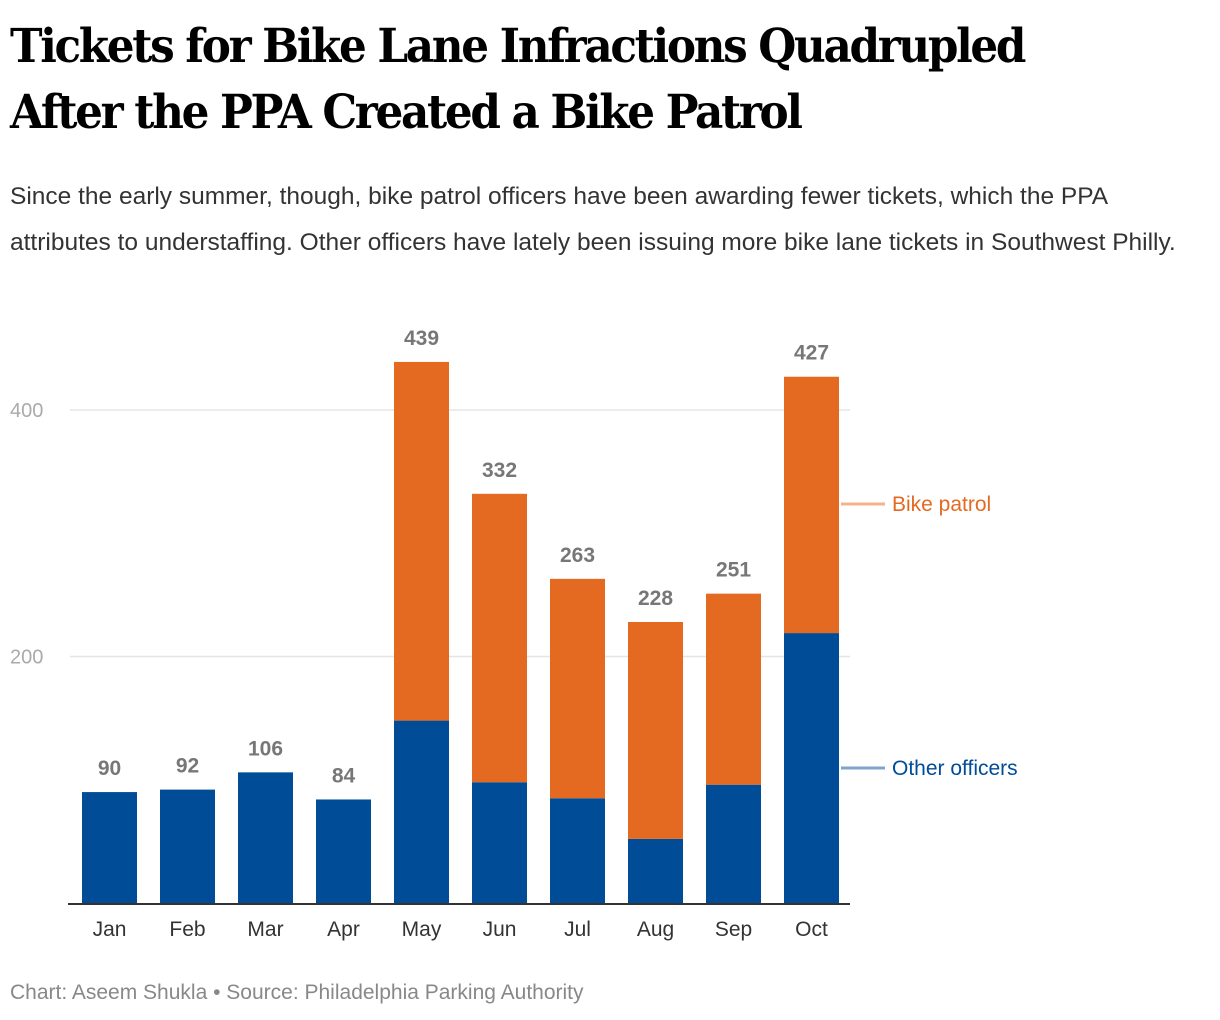  I want to click on x-tick-label-jan: Jan, so click(110, 929).